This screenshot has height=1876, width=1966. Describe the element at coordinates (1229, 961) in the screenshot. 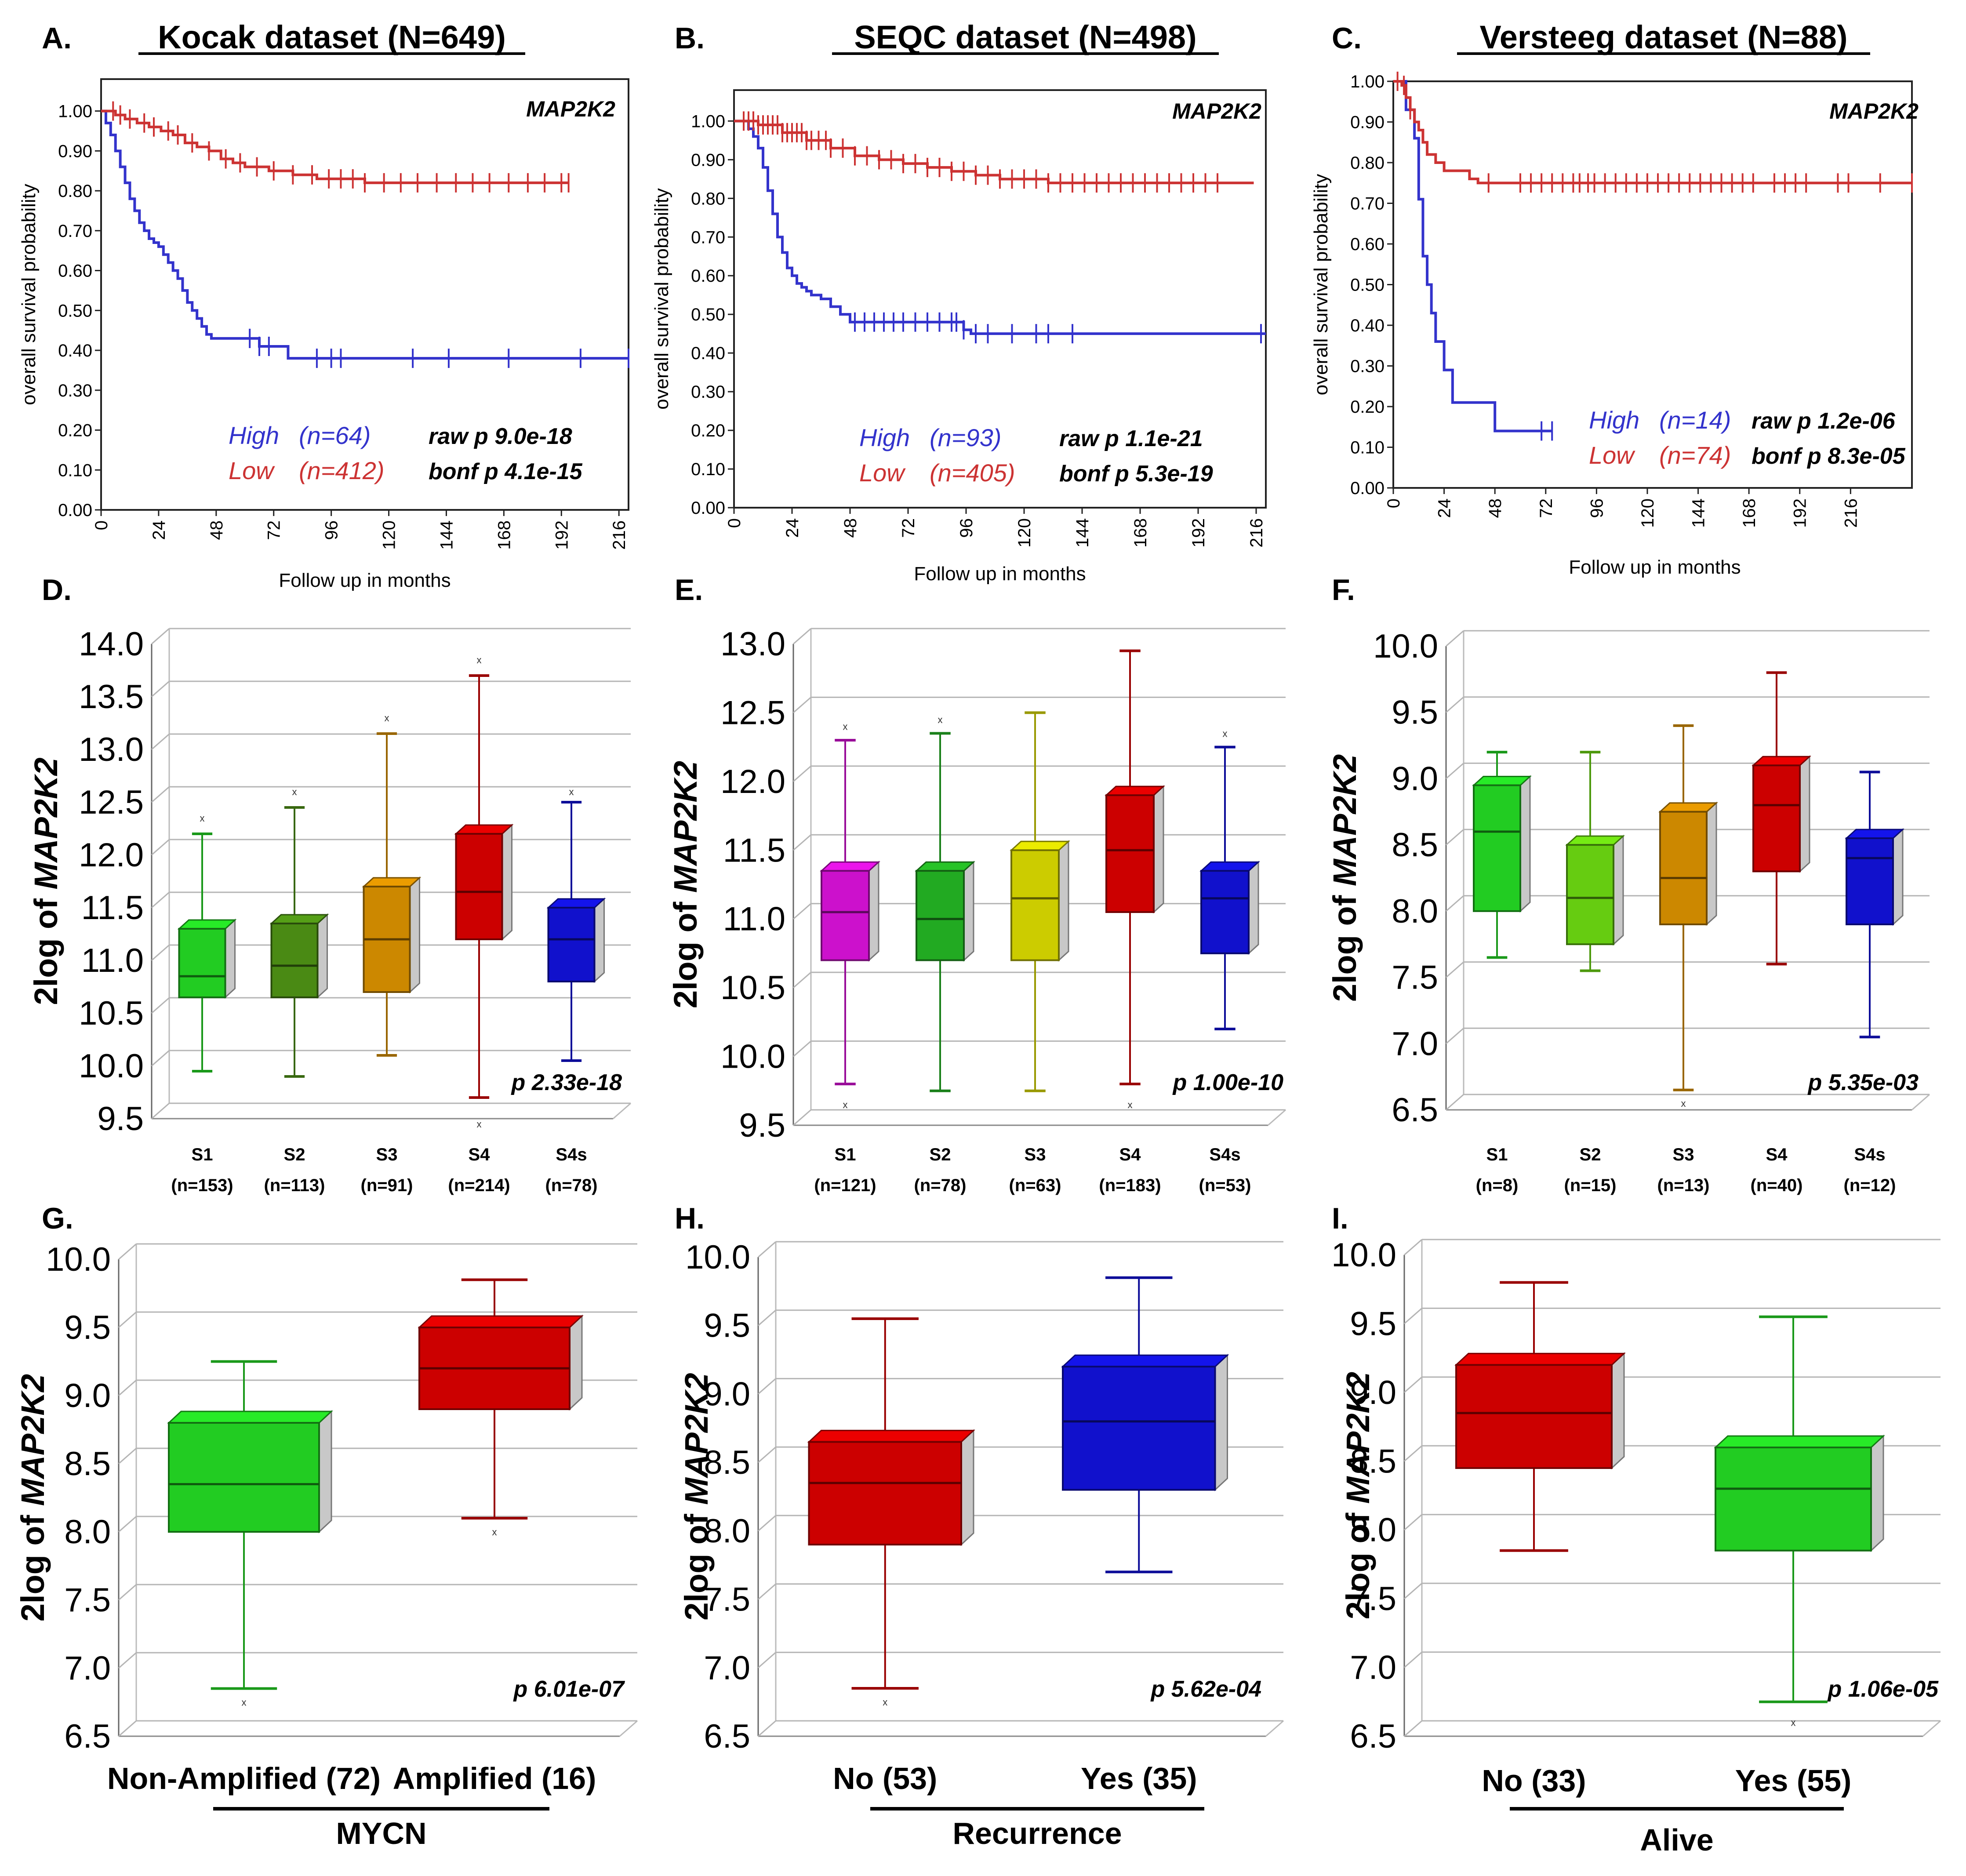

I see `box-4: x S4s (n=53)` at that location.